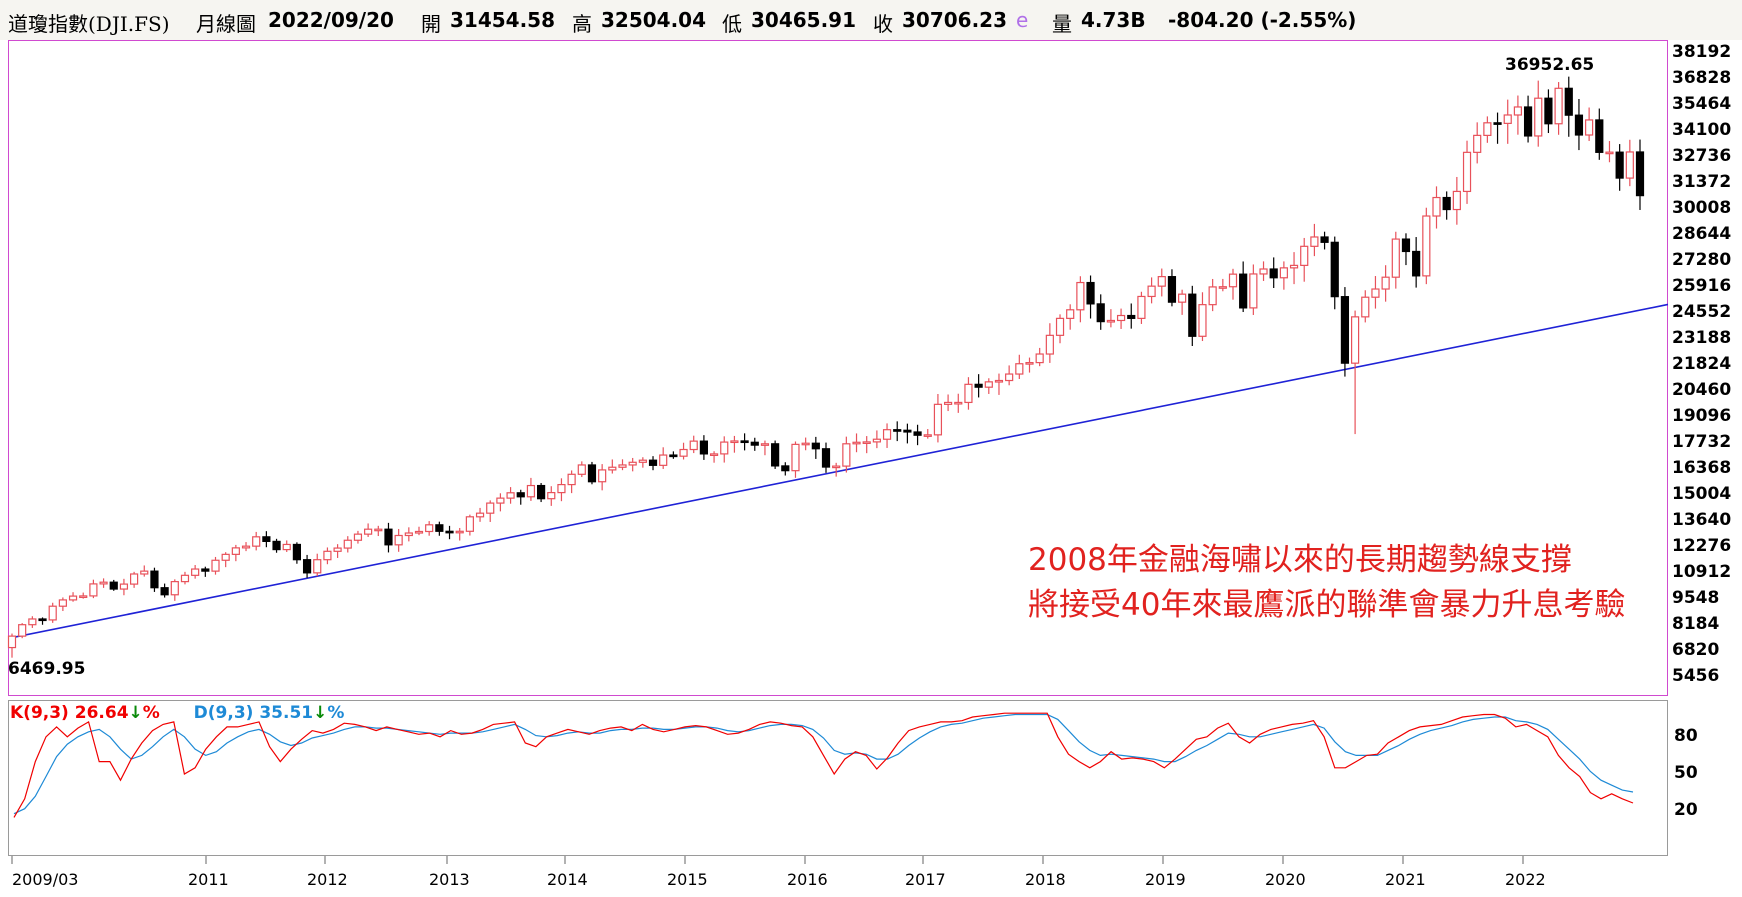  Describe the element at coordinates (1062, 24) in the screenshot. I see `volume-label: 量` at that location.